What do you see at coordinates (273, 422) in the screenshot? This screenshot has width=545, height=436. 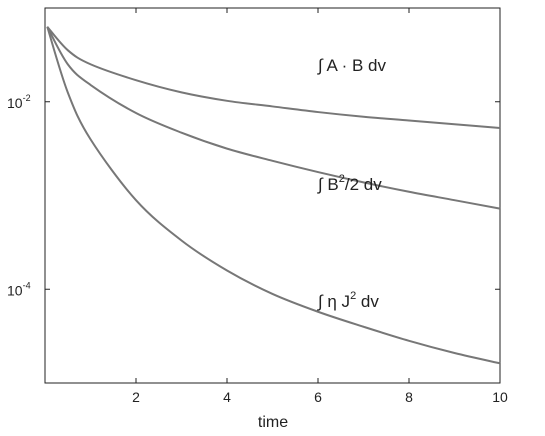 I see `x-axis-label: time` at bounding box center [273, 422].